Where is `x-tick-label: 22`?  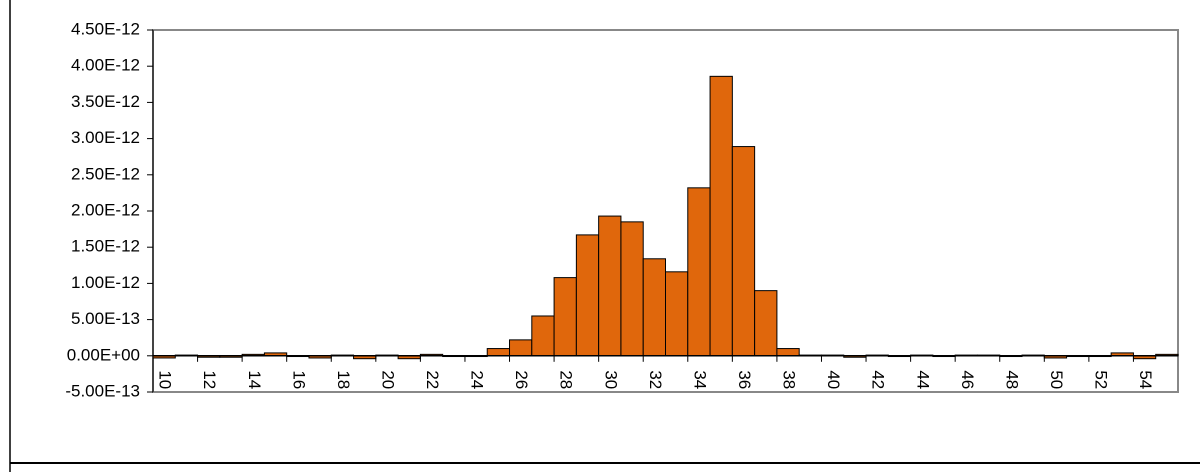 x-tick-label: 22 is located at coordinates (432, 379).